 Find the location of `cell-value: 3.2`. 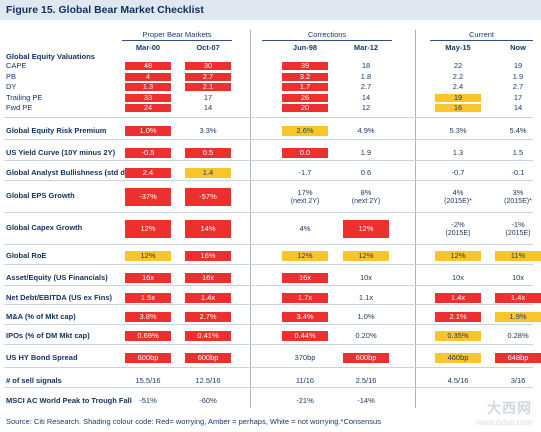

cell-value: 3.2 is located at coordinates (305, 76).